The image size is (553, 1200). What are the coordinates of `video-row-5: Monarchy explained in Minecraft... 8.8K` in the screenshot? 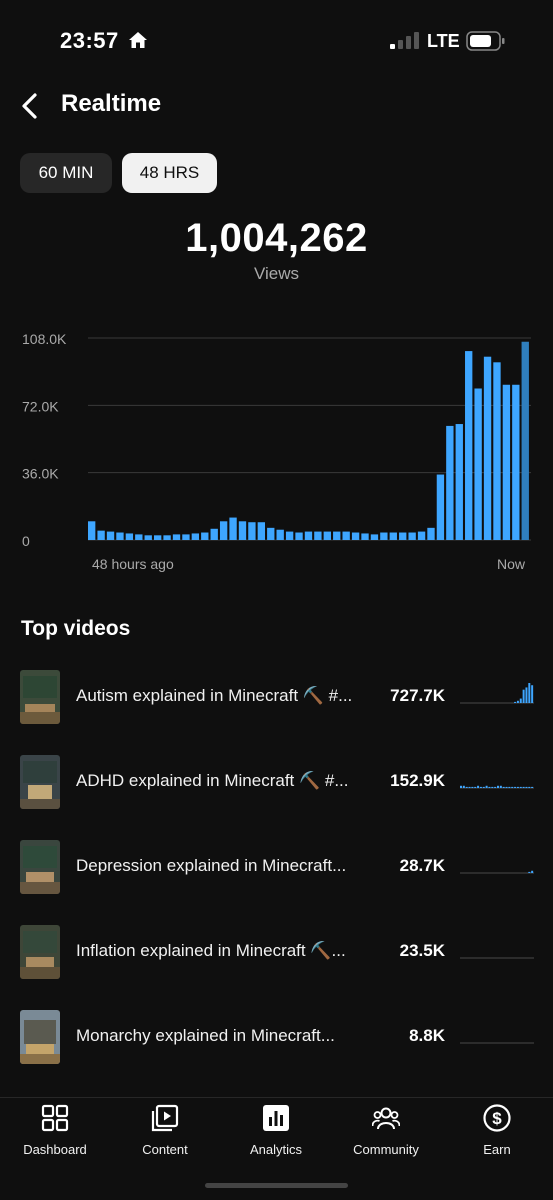 It's located at (276, 1038).